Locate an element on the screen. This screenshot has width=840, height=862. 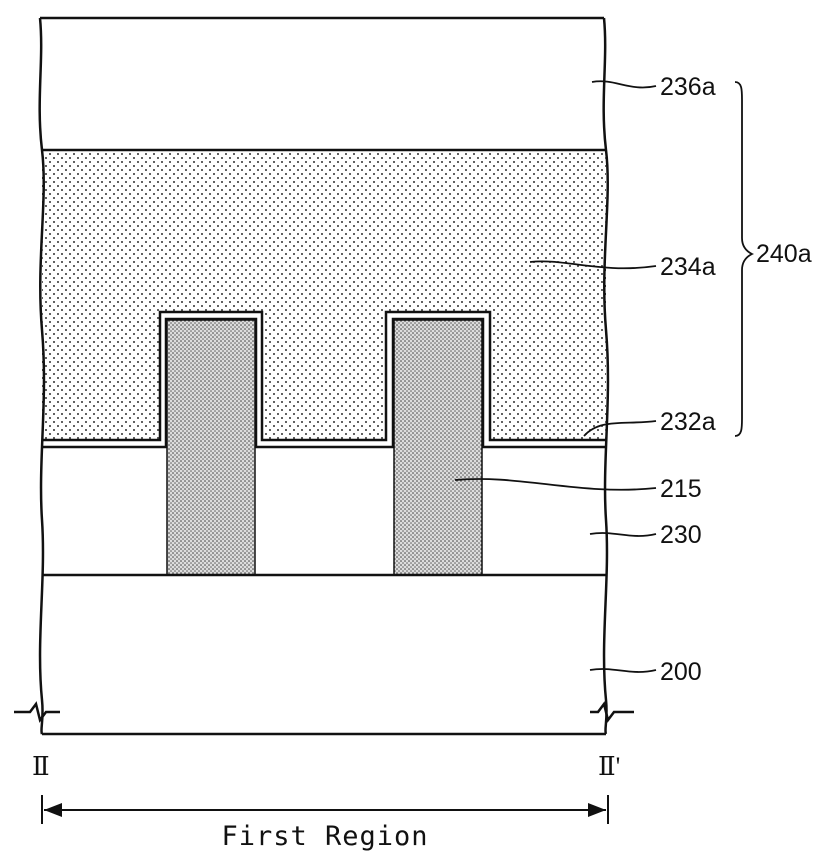
label-240a: 240a is located at coordinates (784, 254).